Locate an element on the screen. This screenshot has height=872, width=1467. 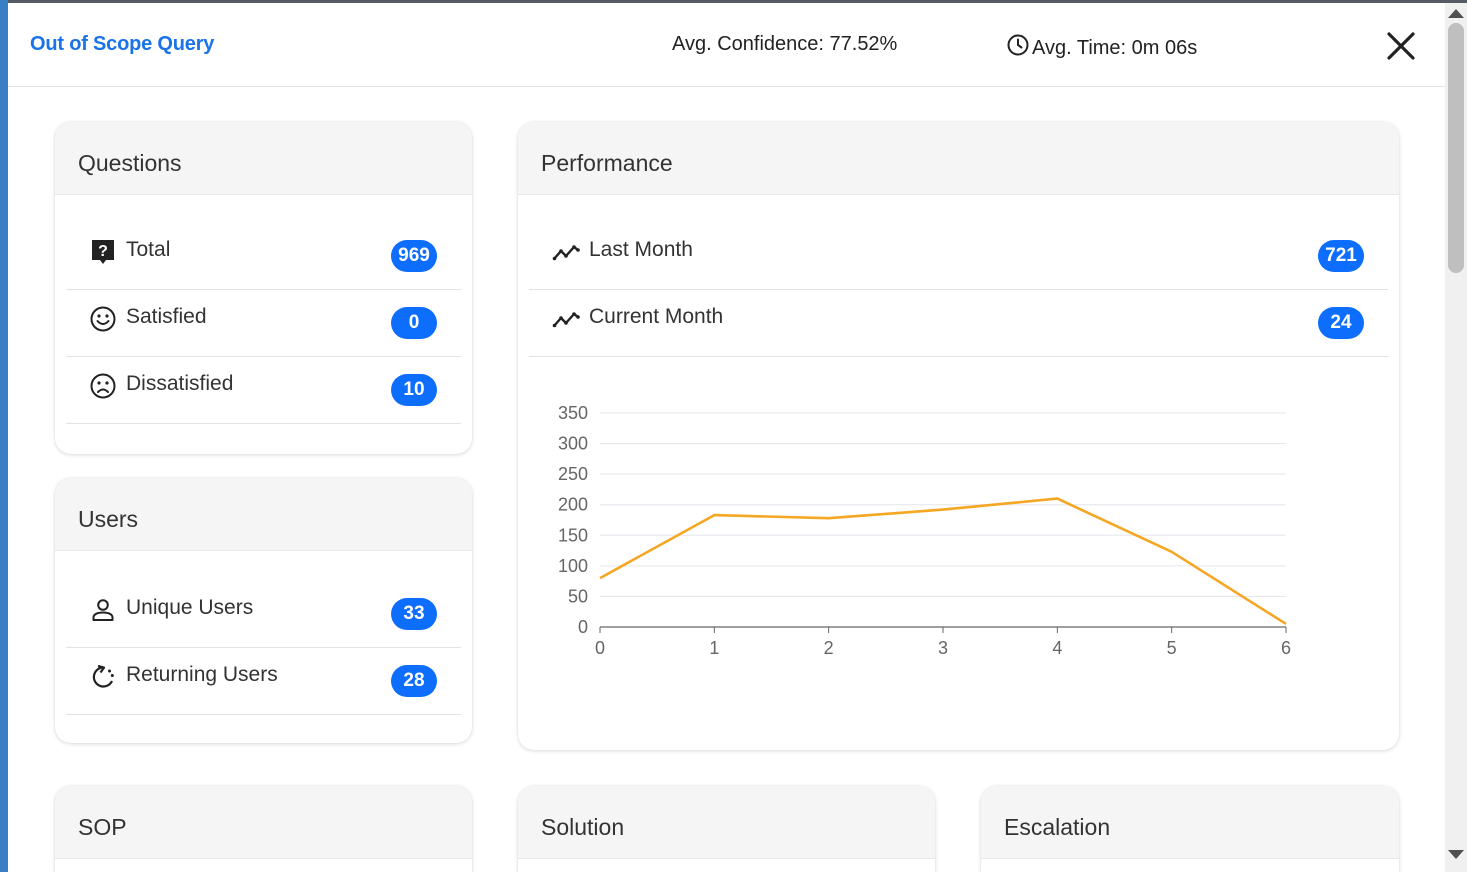
list-item-satisfied: Satisfied 0 is located at coordinates (263, 323).